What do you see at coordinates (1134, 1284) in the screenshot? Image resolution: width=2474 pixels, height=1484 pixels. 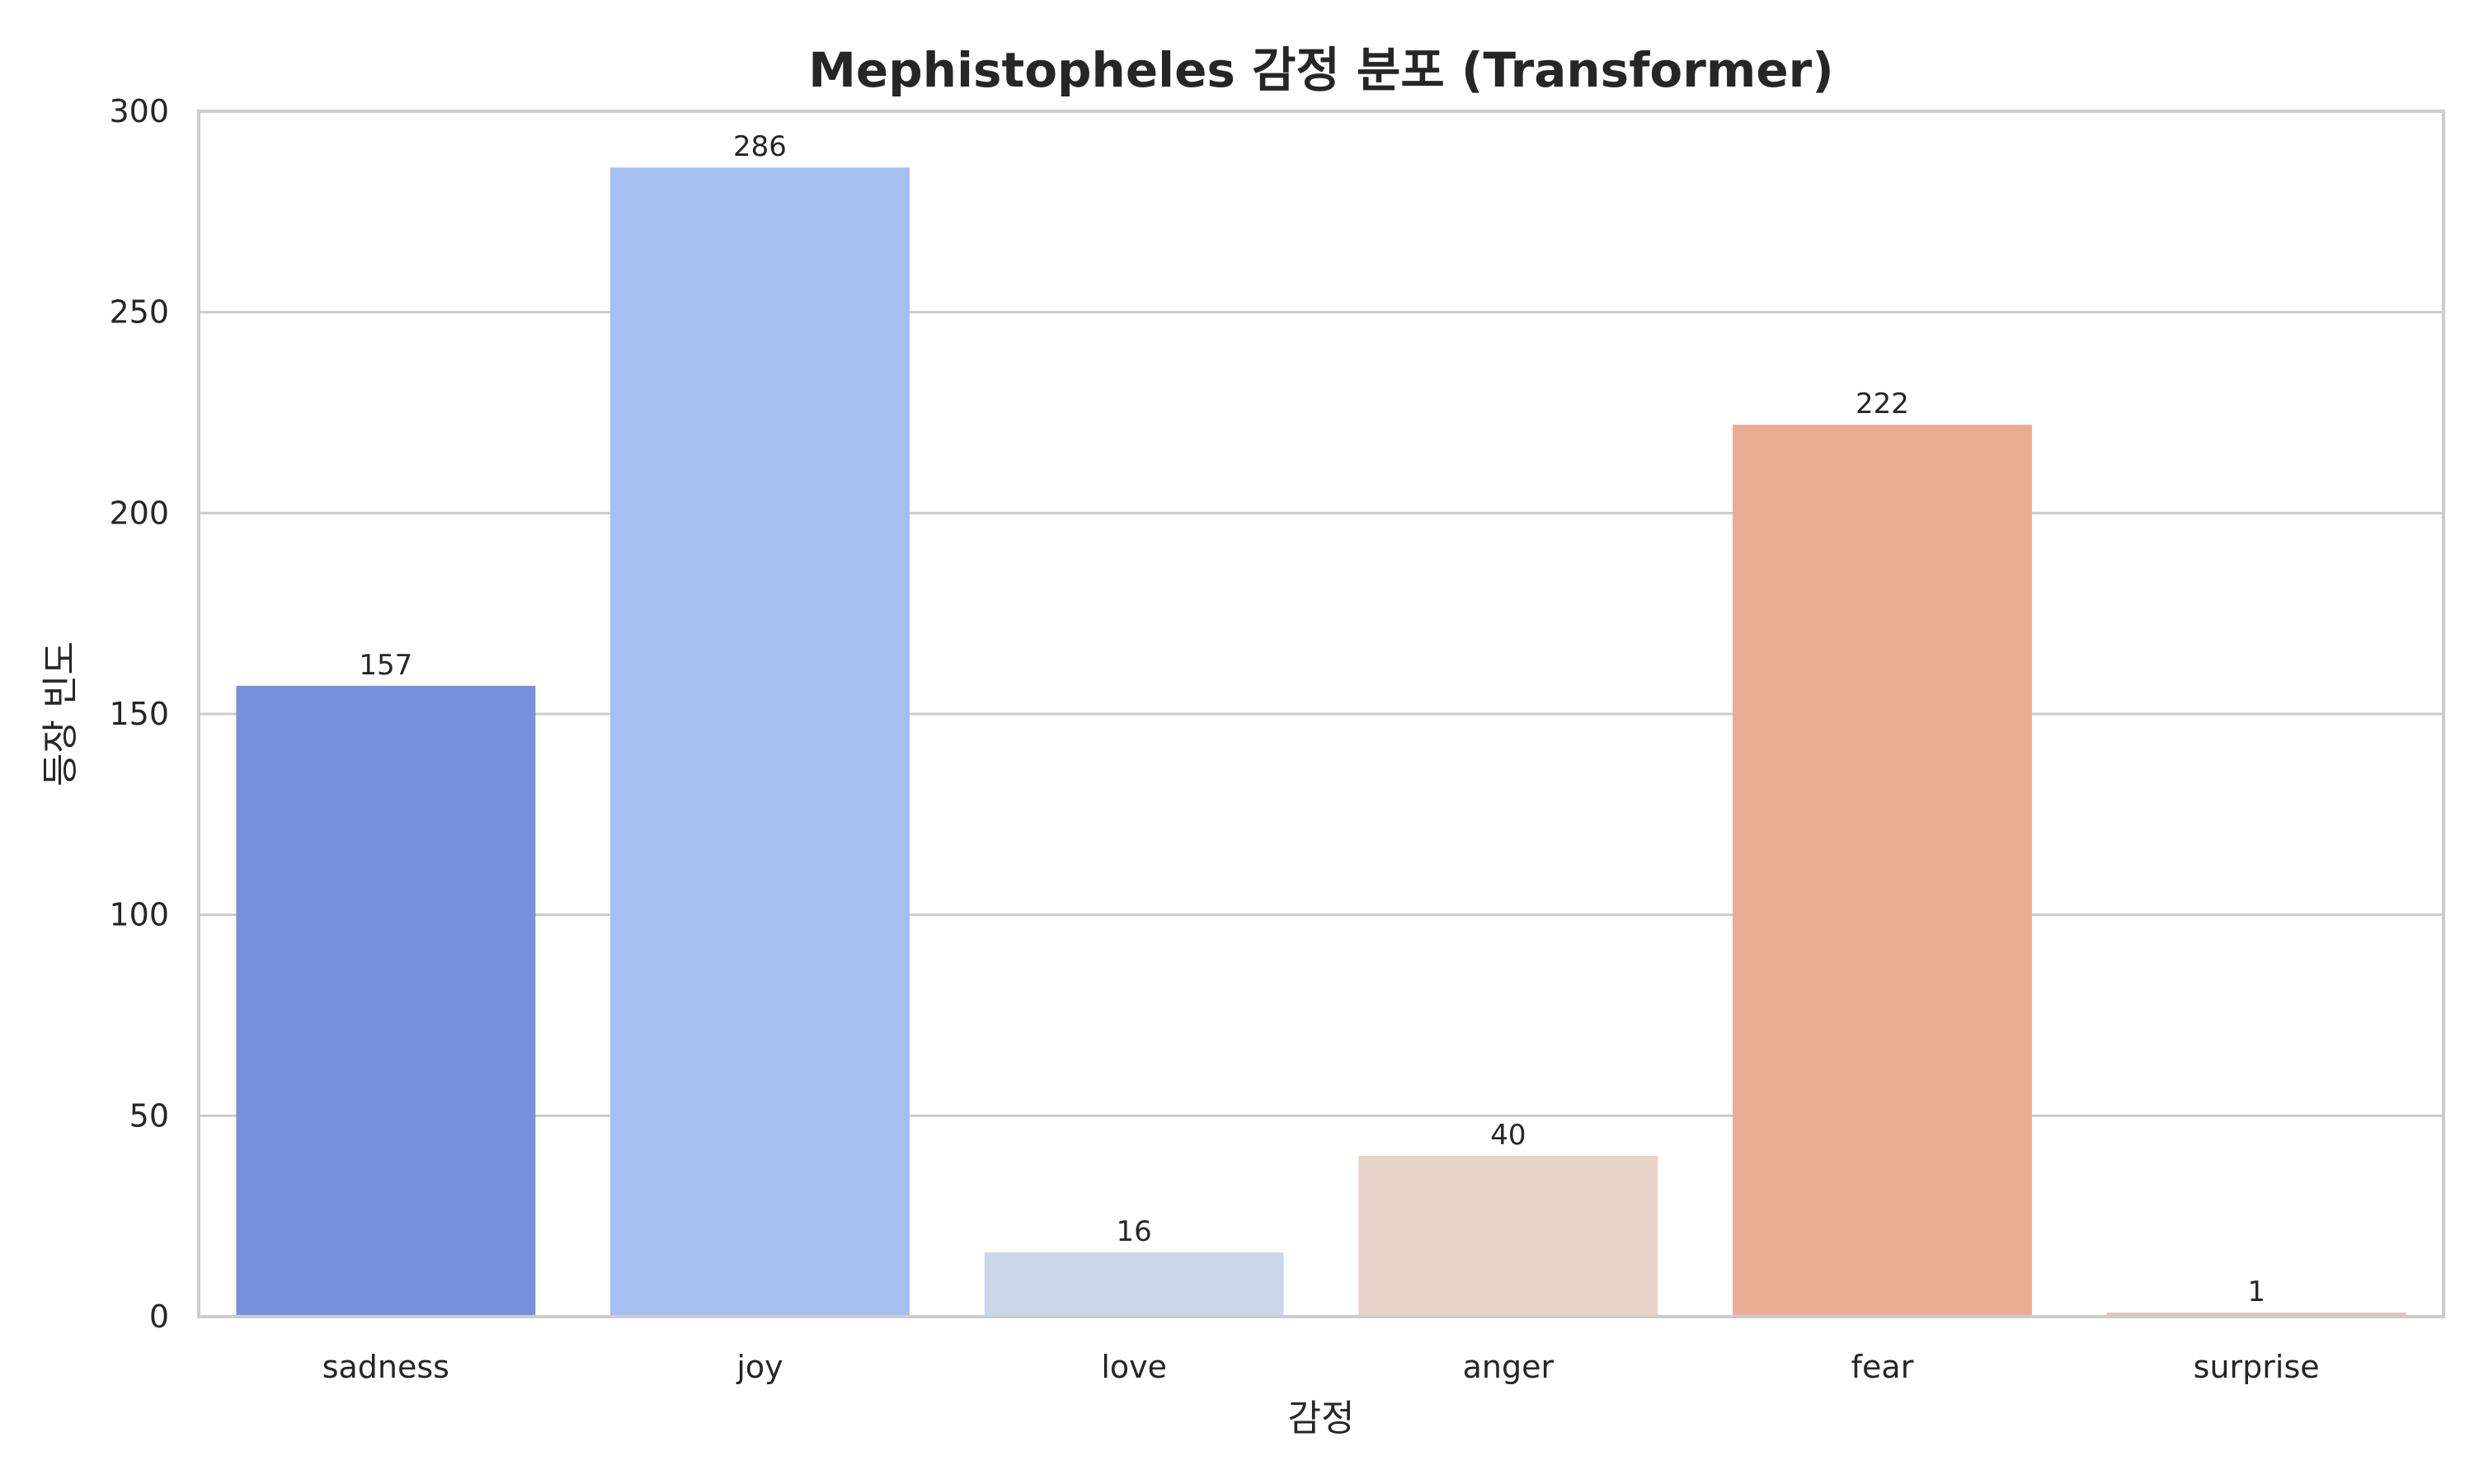 I see `bar-love` at bounding box center [1134, 1284].